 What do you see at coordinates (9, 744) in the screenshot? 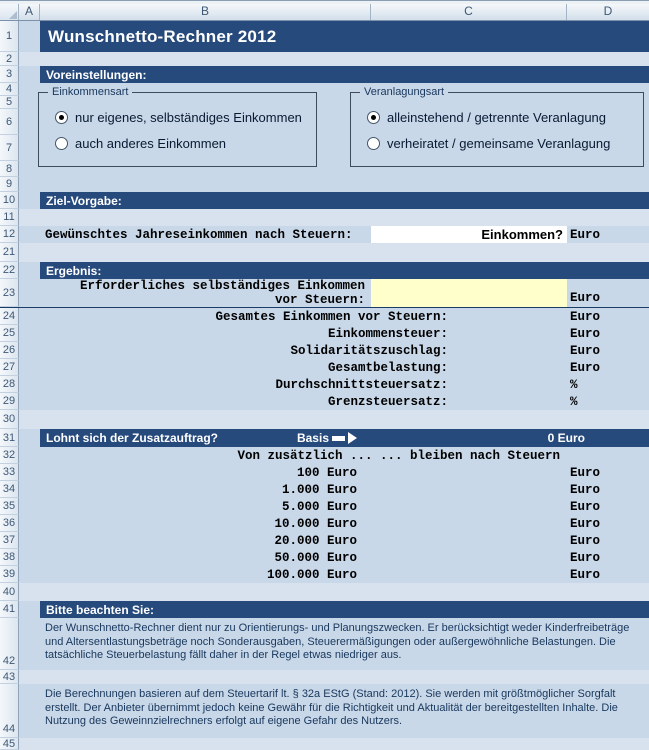
I see `row-header-45: 45` at bounding box center [9, 744].